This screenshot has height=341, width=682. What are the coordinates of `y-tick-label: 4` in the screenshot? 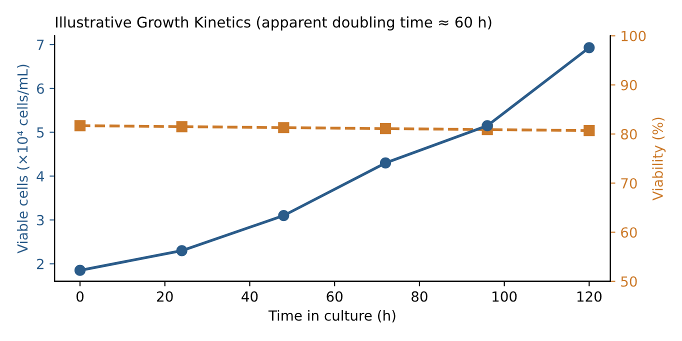 It's located at (40, 176).